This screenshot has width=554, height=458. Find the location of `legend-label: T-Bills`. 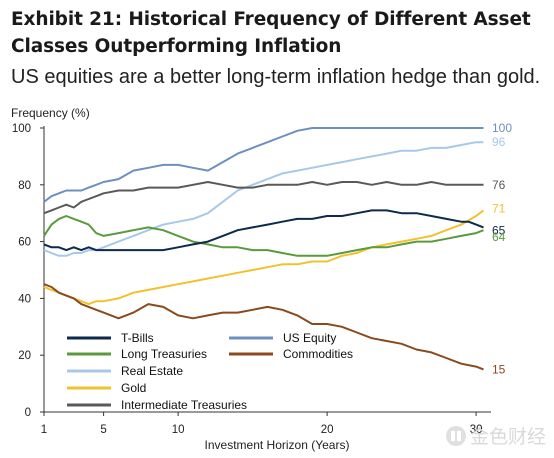

legend-label: T-Bills is located at coordinates (137, 338).